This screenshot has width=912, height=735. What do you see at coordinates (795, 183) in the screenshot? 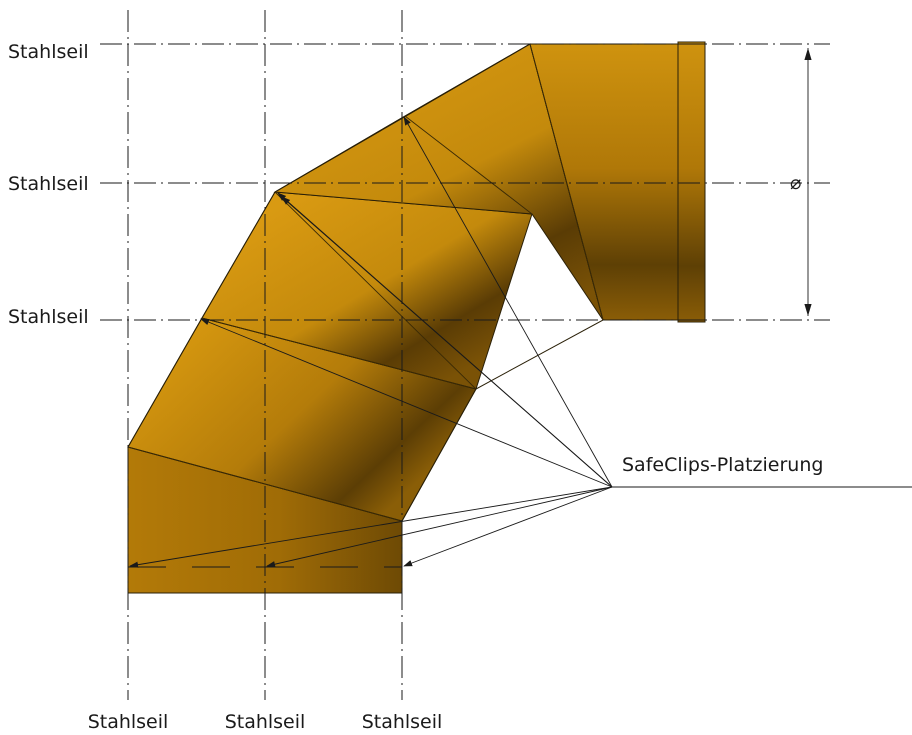
I see `diameter-symbol: ⌀` at bounding box center [795, 183].